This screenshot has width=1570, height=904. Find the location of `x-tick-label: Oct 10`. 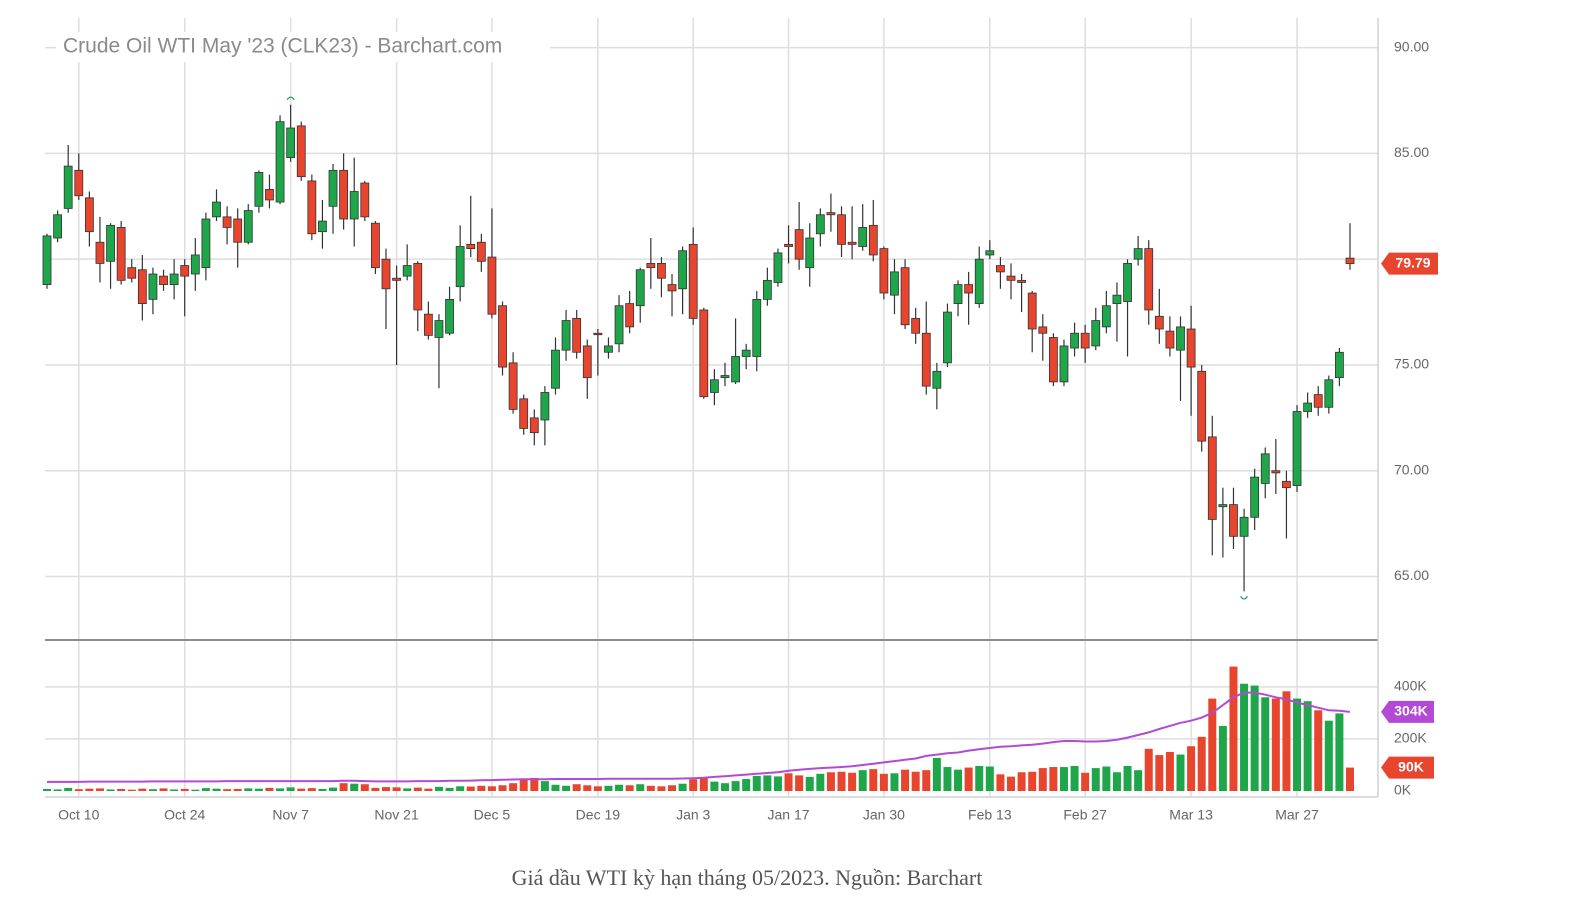

x-tick-label: Oct 10 is located at coordinates (78, 815).